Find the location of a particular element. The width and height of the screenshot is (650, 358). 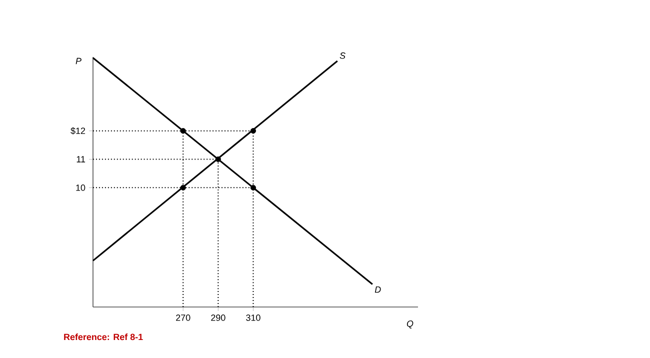

y-tick-label: $12 is located at coordinates (78, 130).